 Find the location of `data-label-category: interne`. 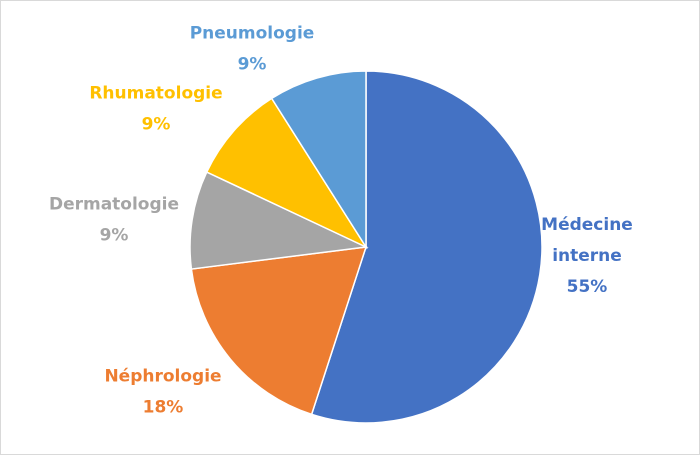

data-label-category: interne is located at coordinates (587, 256).